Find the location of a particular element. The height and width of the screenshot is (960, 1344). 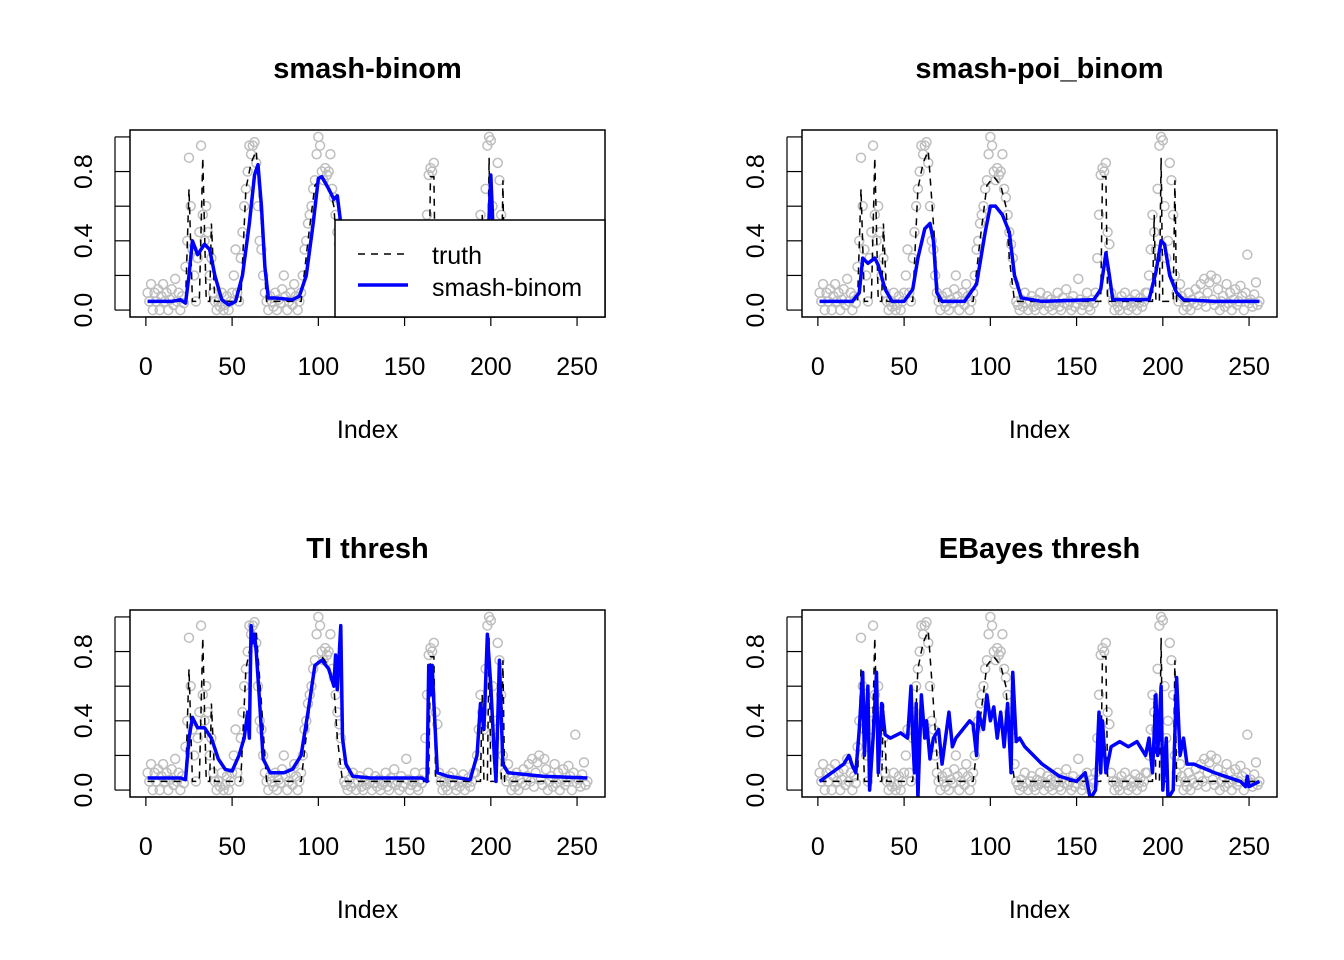

y-tick-label: 0.8 is located at coordinates (84, 651).